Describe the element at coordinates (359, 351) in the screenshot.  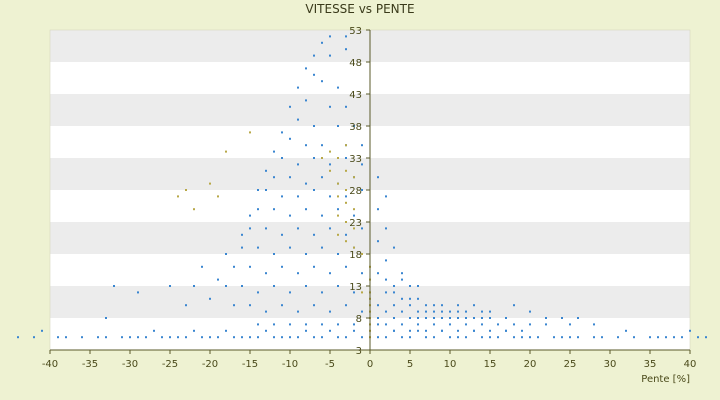
I see `y-tick-label: 3` at that location.